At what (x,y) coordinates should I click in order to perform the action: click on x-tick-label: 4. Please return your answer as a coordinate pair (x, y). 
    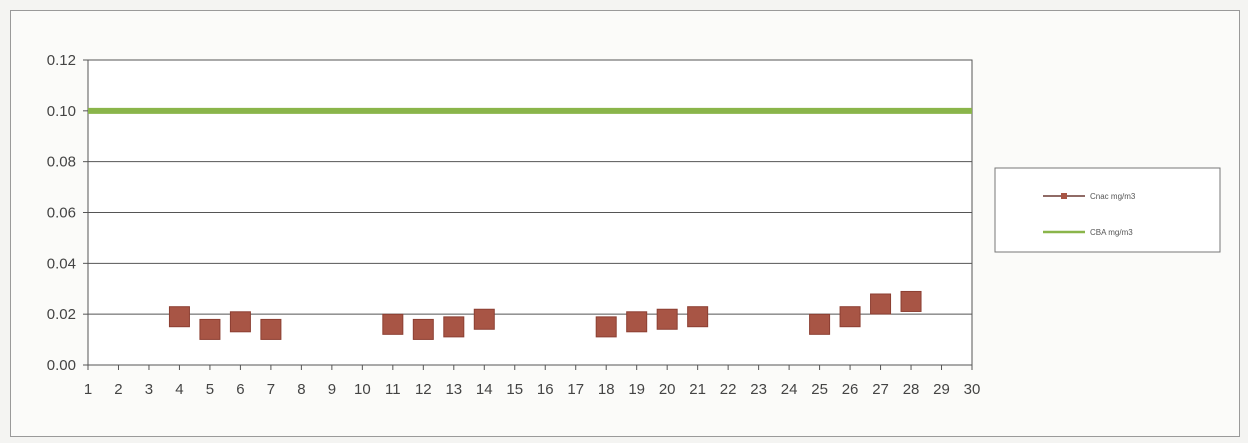
    Looking at the image, I should click on (179, 389).